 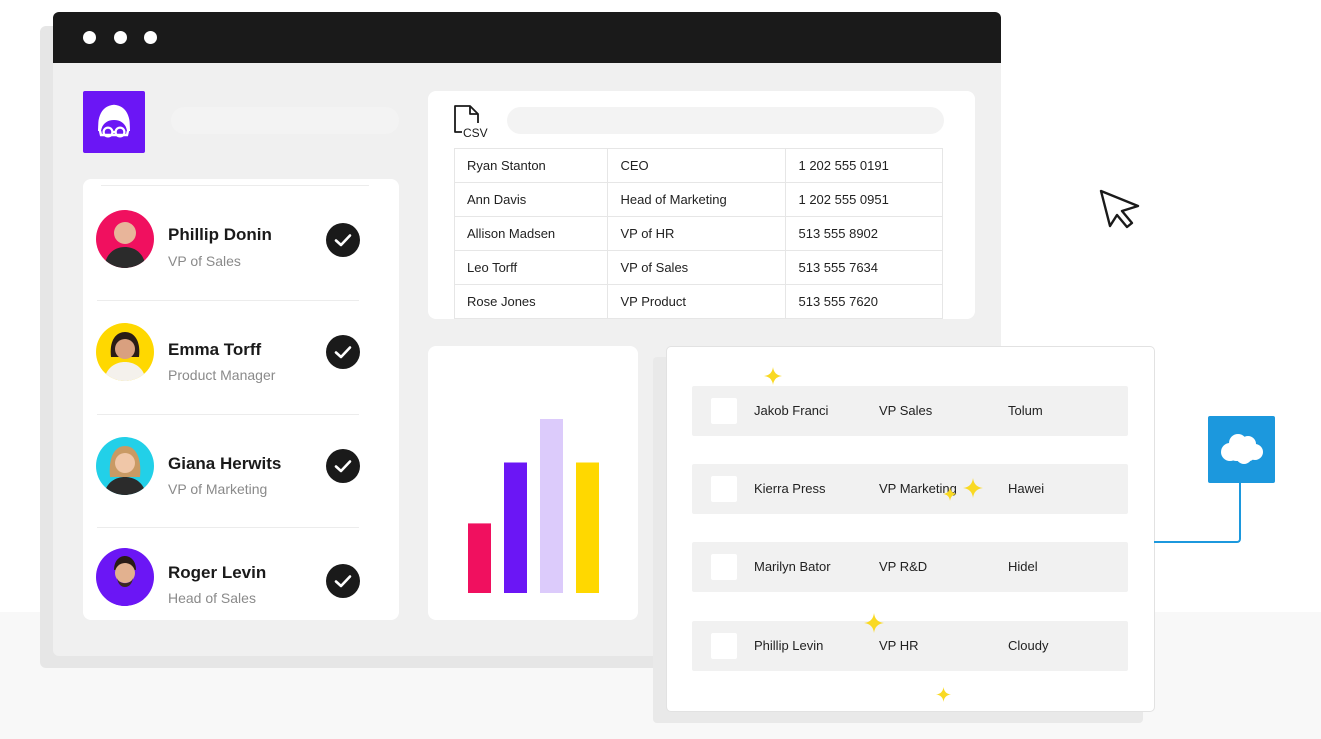 I want to click on chart-panel, so click(x=533, y=483).